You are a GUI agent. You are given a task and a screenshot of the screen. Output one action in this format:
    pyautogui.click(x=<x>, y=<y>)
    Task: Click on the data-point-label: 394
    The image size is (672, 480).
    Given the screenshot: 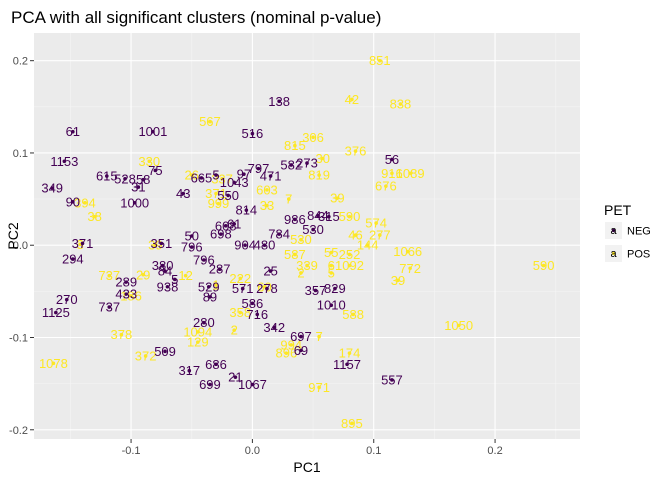 What is the action you would take?
    pyautogui.click(x=85, y=202)
    